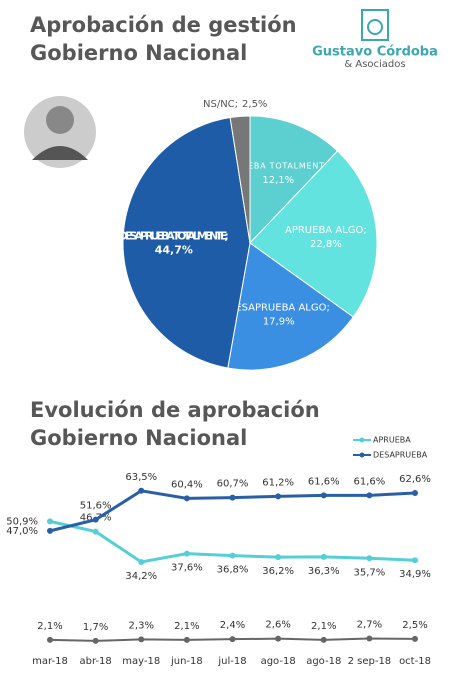  Describe the element at coordinates (186, 661) in the screenshot. I see `x-tick-label: jun-18` at that location.